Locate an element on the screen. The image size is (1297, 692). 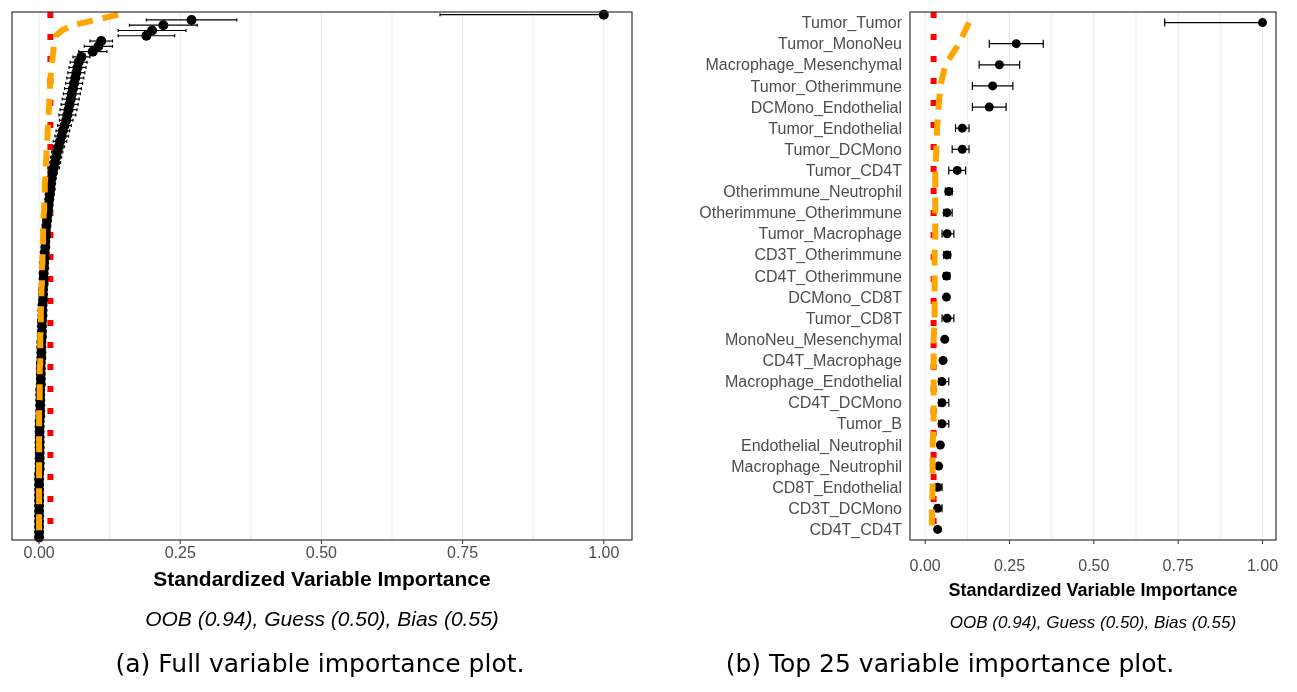
y-tick-label: CD4T_Macrophage is located at coordinates (832, 361).